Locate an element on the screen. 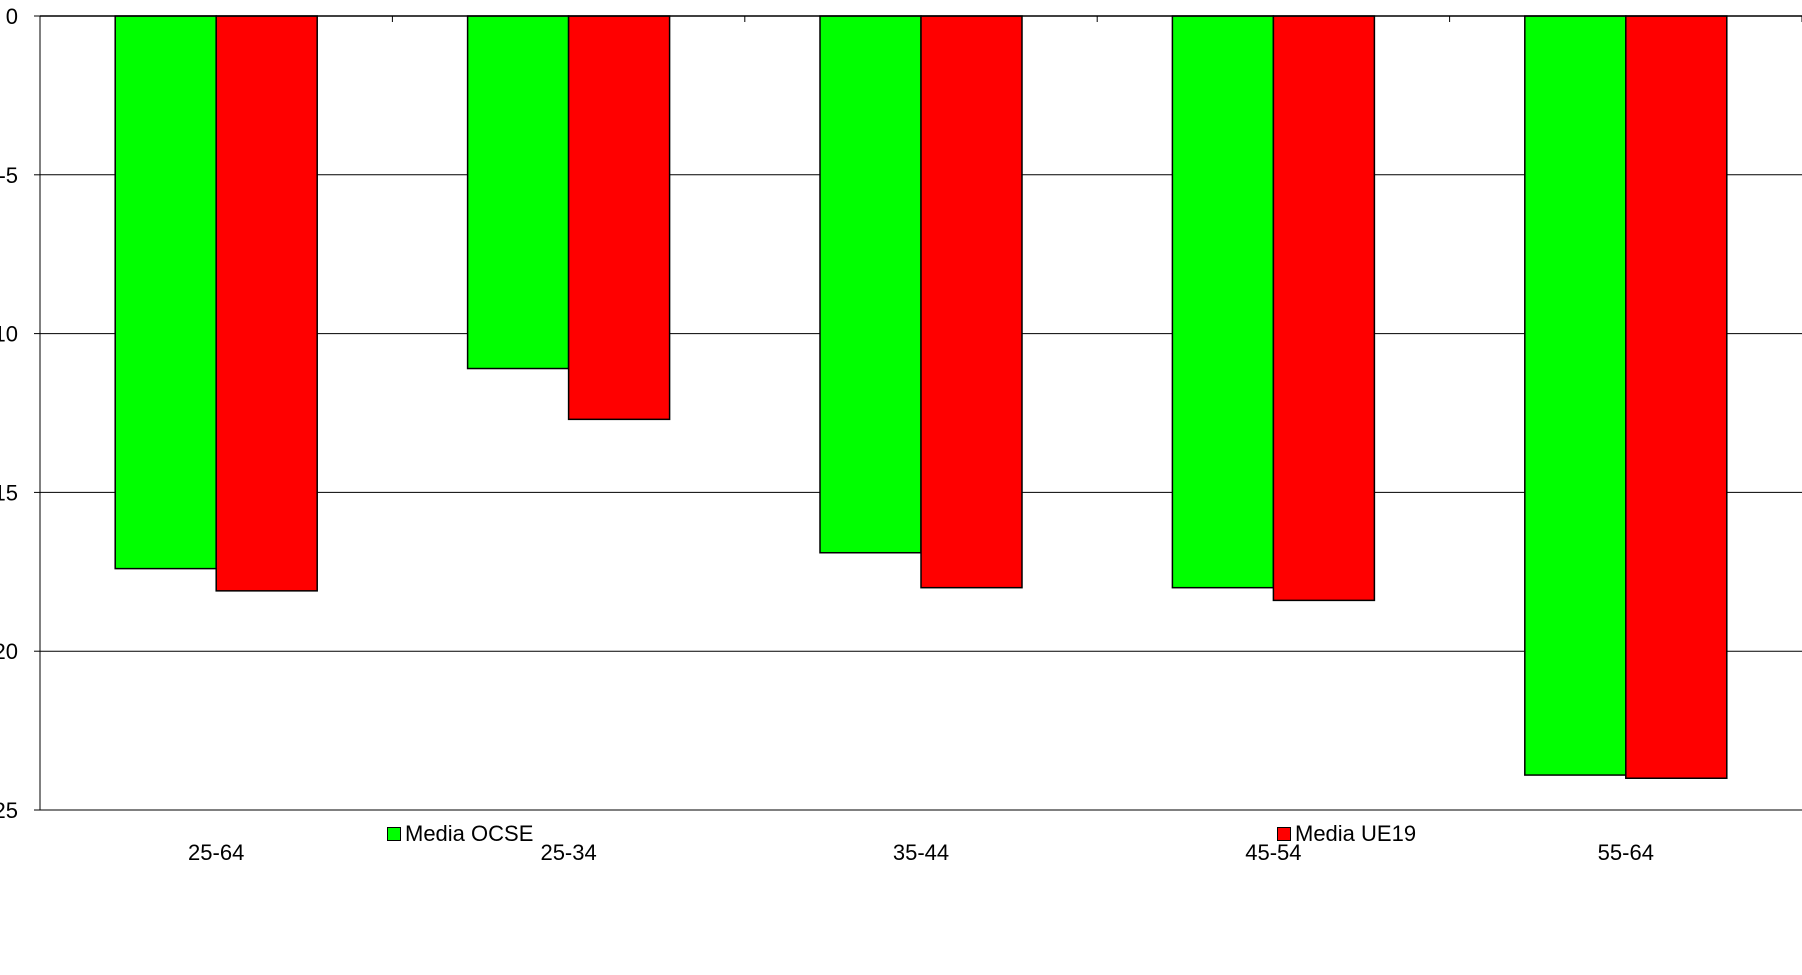 The height and width of the screenshot is (975, 1802). legend-item-media-ocse: Media OCSE is located at coordinates (460, 834).